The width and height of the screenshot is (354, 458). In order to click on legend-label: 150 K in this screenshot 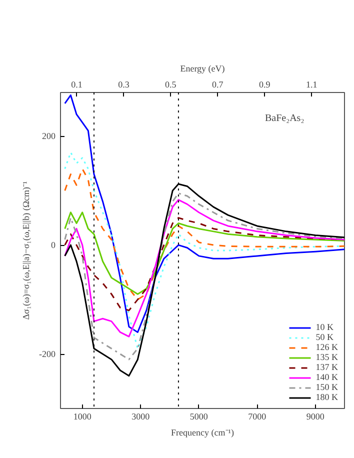, I will do `click(327, 387)`.